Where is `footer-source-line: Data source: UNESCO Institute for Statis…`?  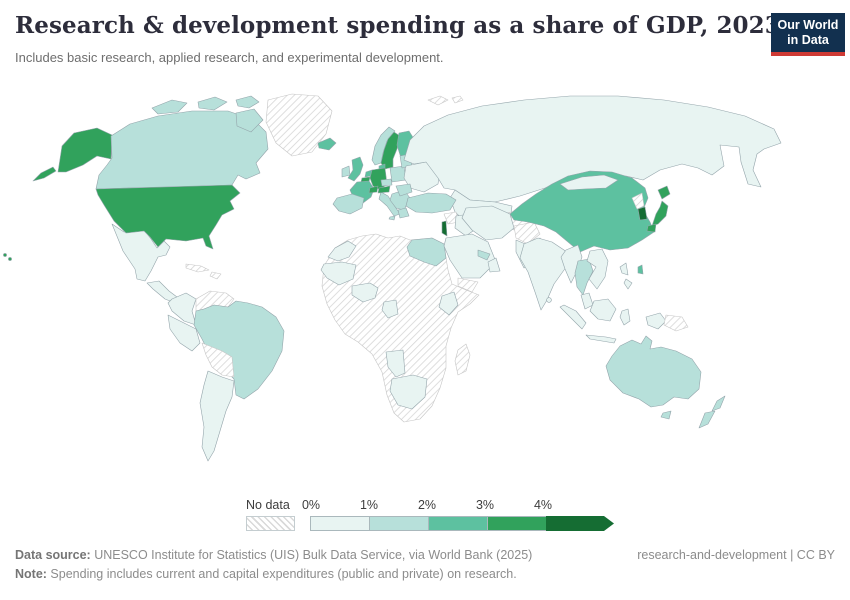 footer-source-line: Data source: UNESCO Institute for Statis… is located at coordinates (425, 555).